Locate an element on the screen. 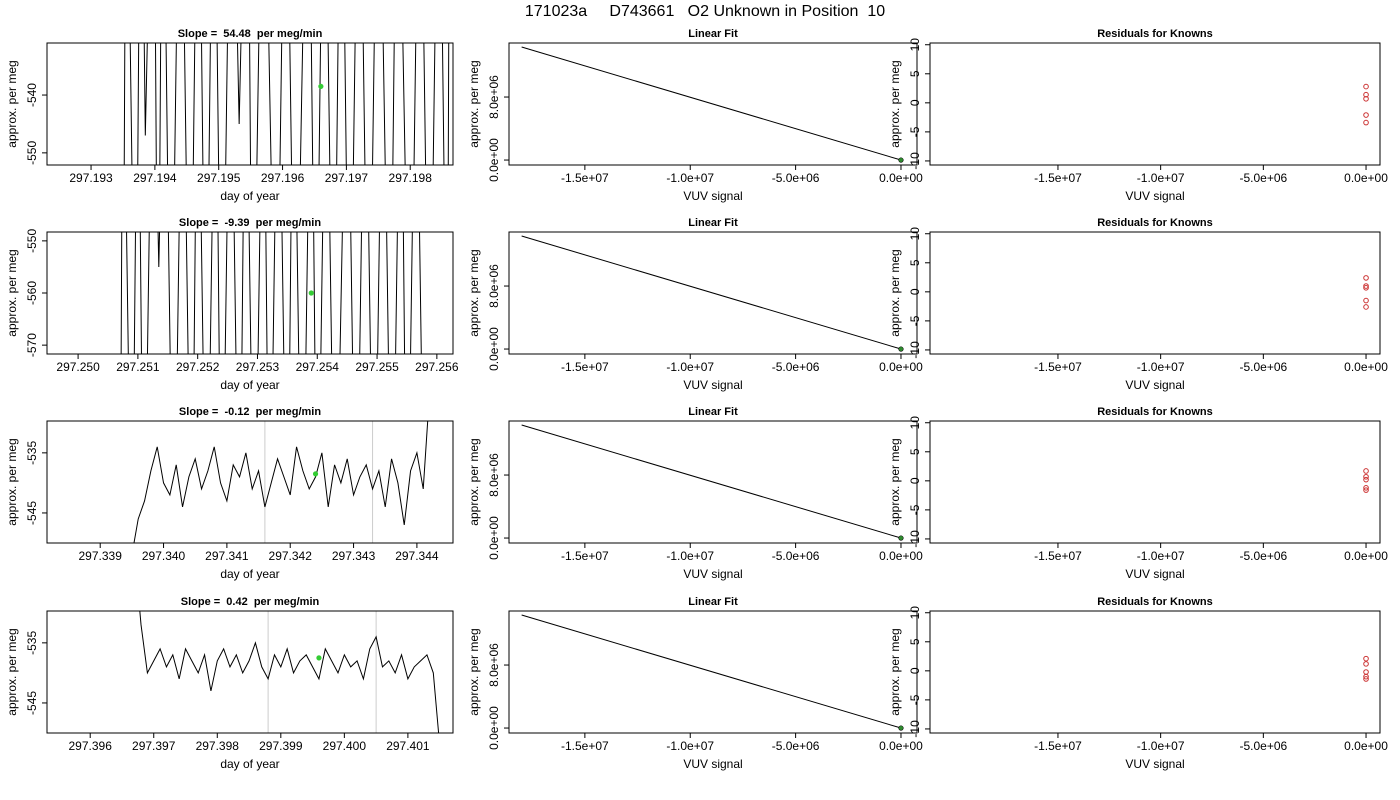  panel-title: Slope = 54.48 per meg/min is located at coordinates (250, 34).